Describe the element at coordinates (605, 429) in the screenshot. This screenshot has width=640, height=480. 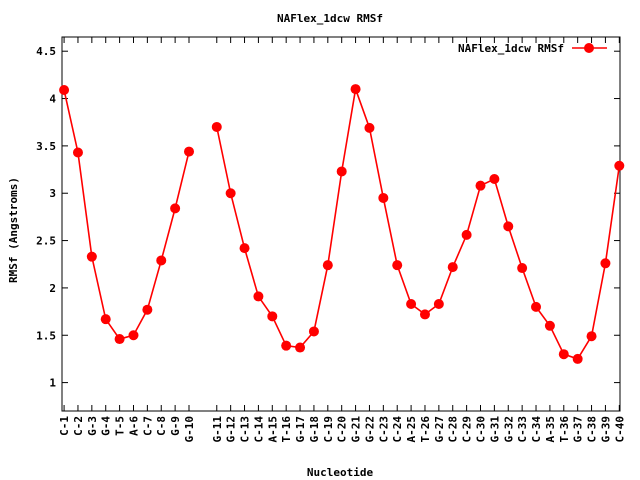
I see `x-tick-label: G-39` at that location.